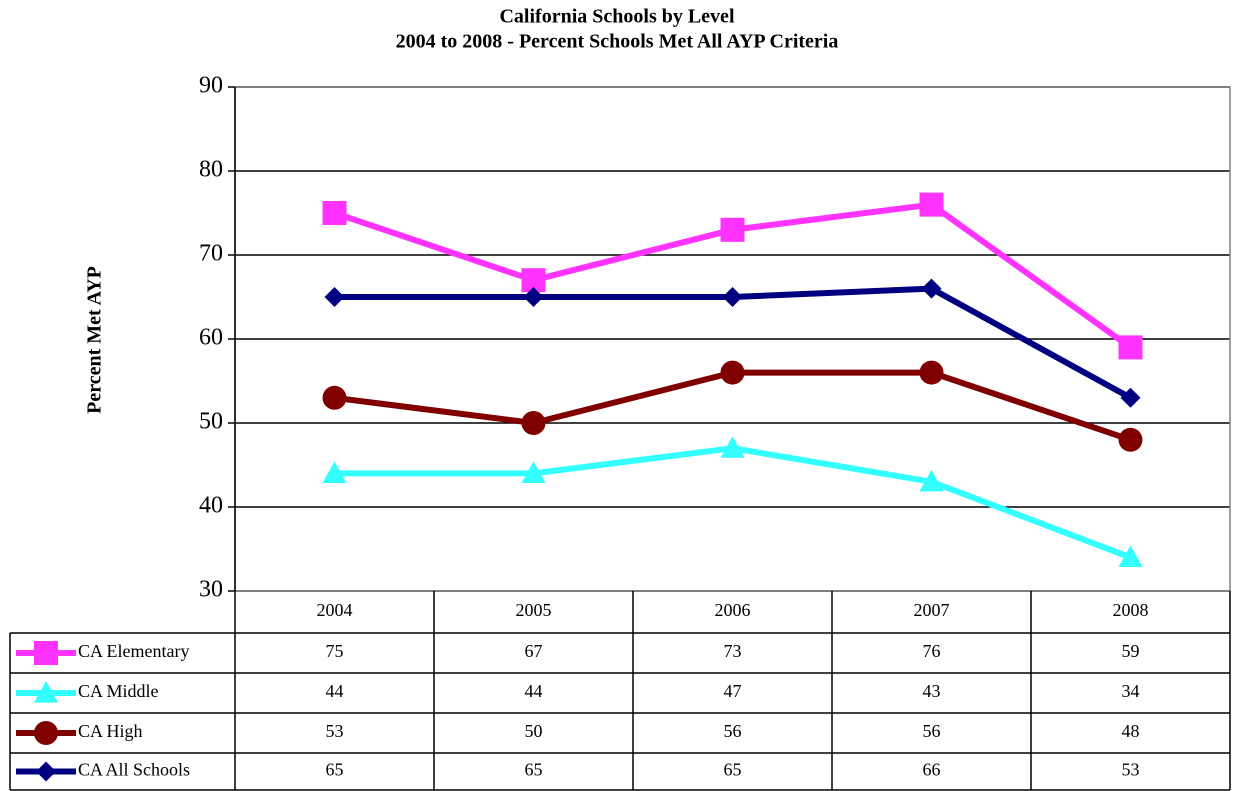  Describe the element at coordinates (1131, 610) in the screenshot. I see `x-tick-label: 2008` at that location.